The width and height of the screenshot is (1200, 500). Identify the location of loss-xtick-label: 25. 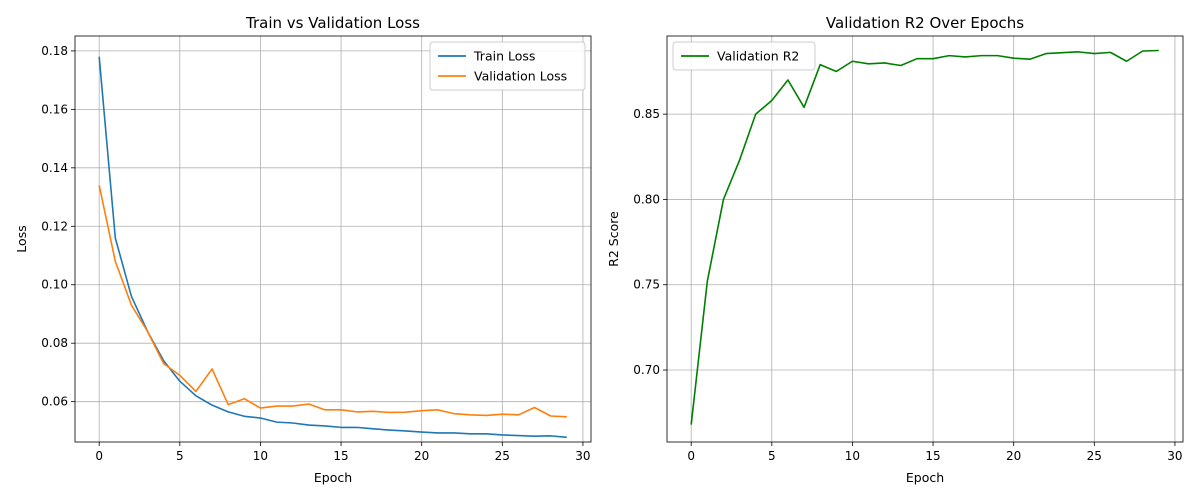
(502, 456).